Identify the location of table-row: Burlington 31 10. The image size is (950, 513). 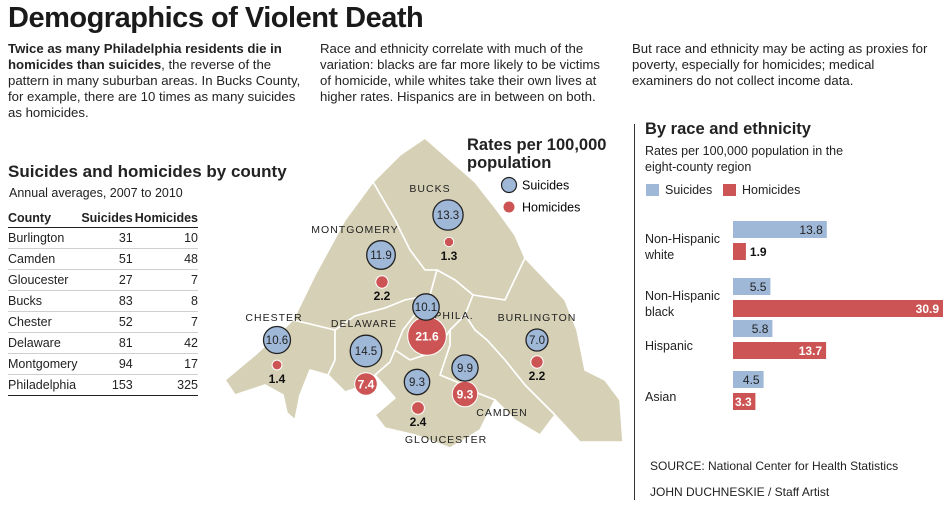
(103, 238).